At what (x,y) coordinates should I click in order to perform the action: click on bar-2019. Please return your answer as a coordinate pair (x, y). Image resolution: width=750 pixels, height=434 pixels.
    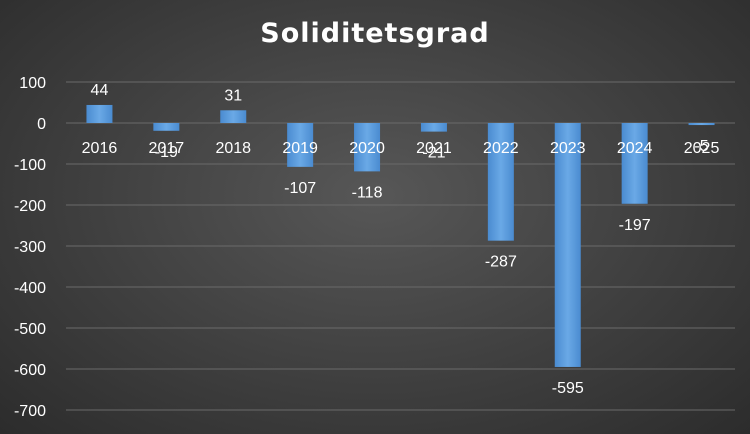
    Looking at the image, I should click on (300, 145).